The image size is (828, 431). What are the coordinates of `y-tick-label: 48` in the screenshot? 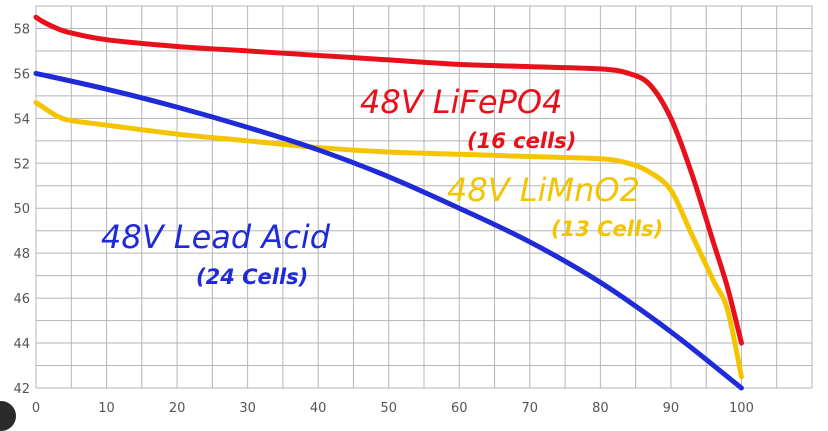 It's located at (21, 254).